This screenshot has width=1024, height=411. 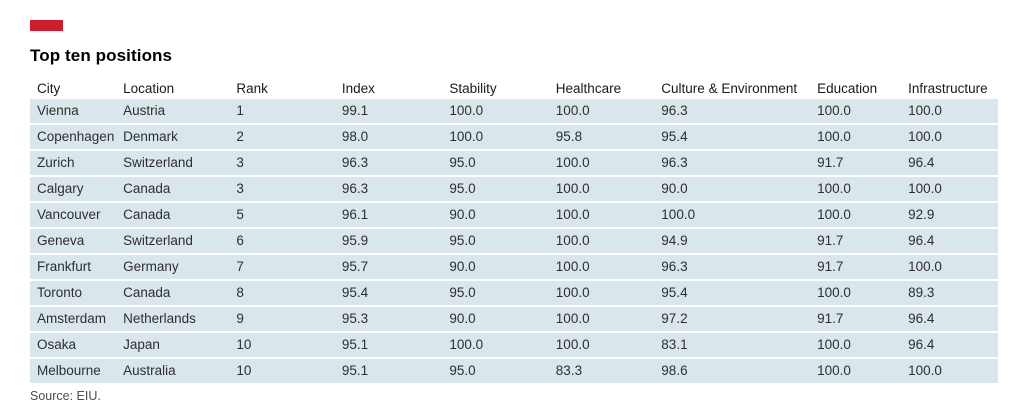 What do you see at coordinates (240, 293) in the screenshot?
I see `table-cell: 8` at bounding box center [240, 293].